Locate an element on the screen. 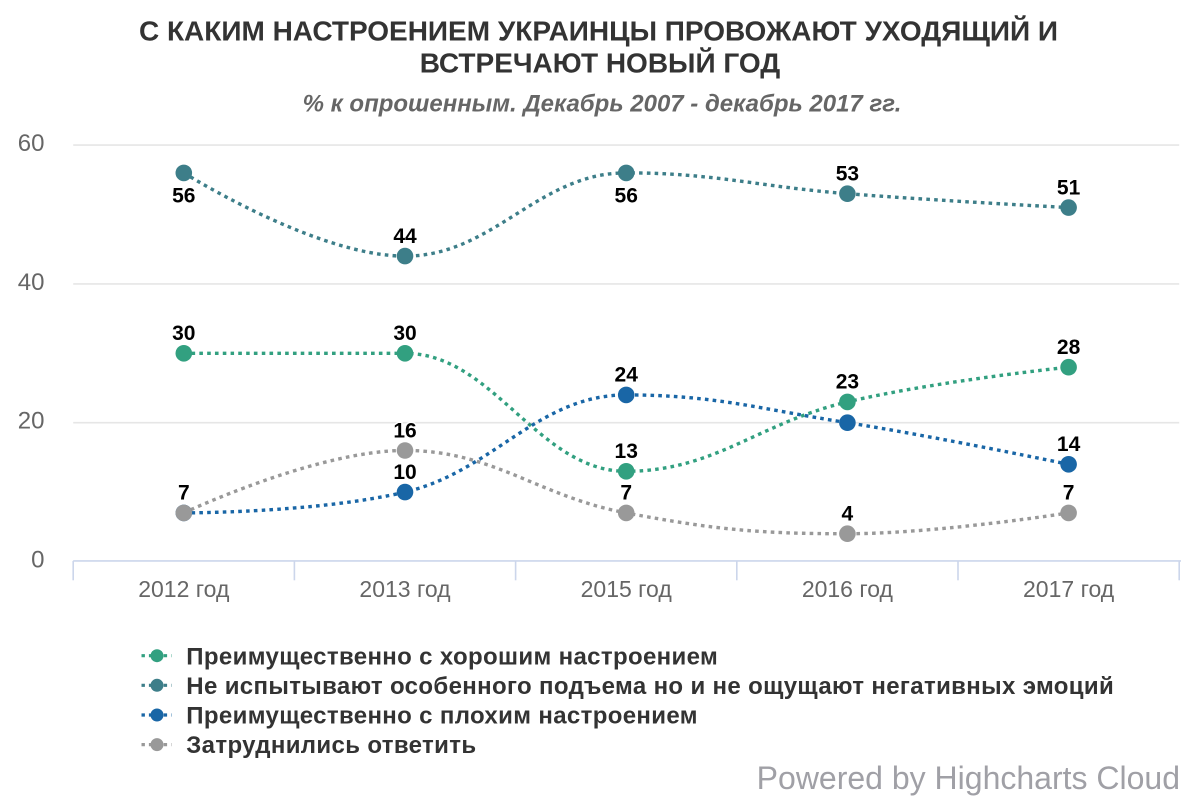 The width and height of the screenshot is (1200, 800). svg-text: 2012 год is located at coordinates (184, 589).